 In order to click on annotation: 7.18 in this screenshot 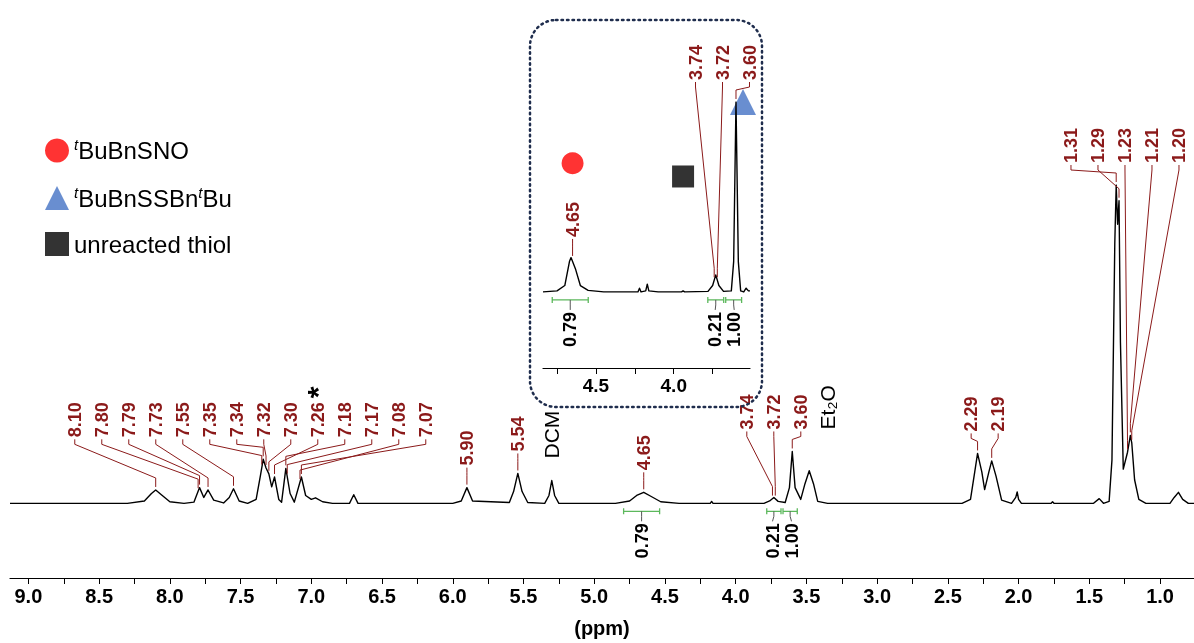, I will do `click(344, 420)`.